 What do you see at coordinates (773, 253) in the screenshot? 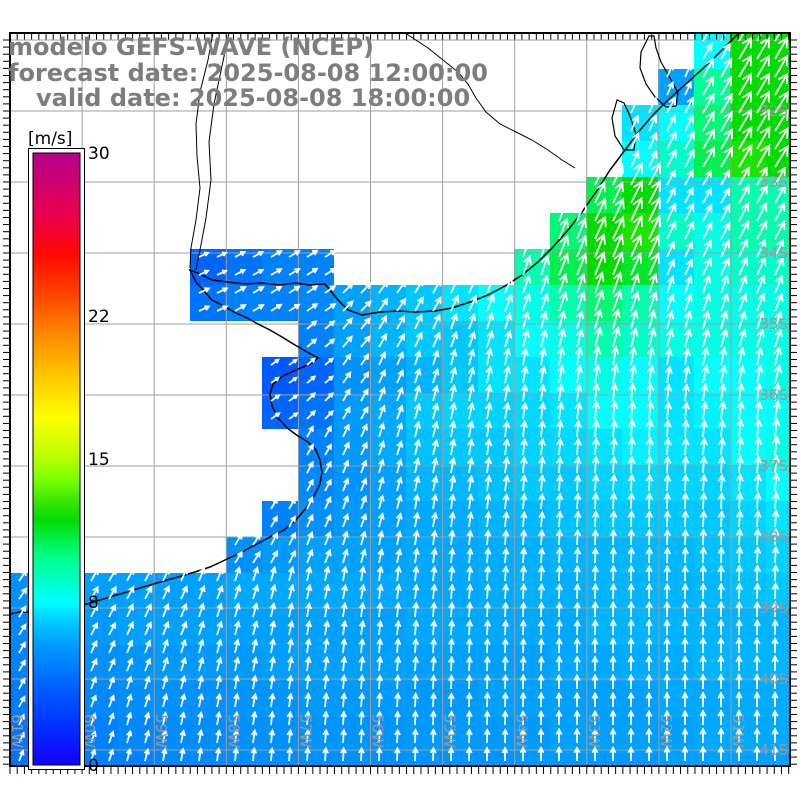
I see `lat-label: 34S` at bounding box center [773, 253].